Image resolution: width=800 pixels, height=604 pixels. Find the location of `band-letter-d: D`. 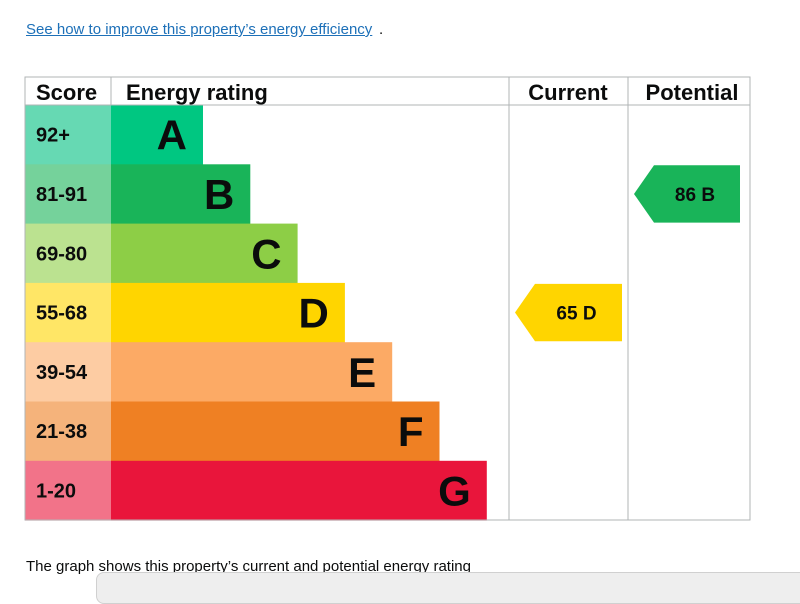

band-letter-d: D is located at coordinates (314, 313).